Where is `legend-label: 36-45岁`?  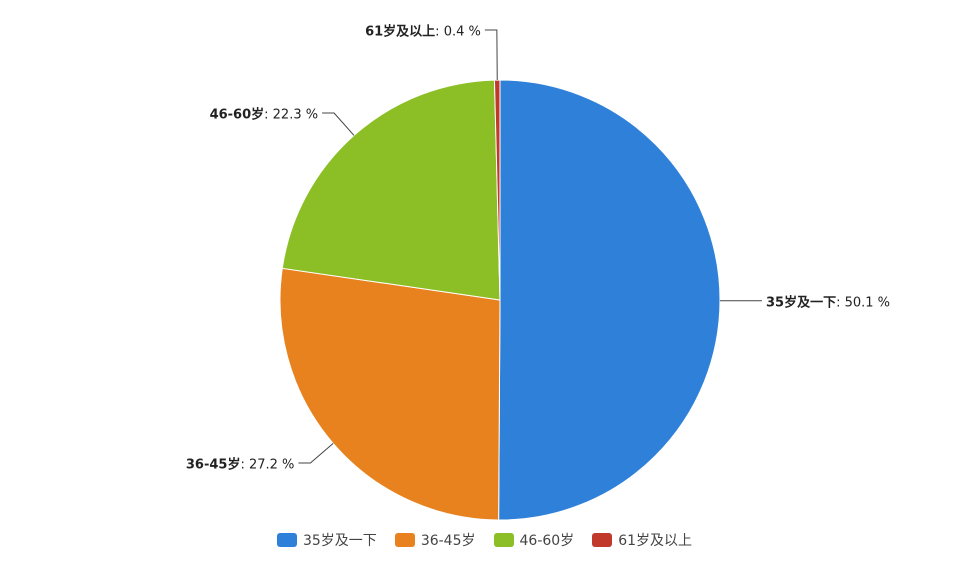
legend-label: 36-45岁 is located at coordinates (448, 541).